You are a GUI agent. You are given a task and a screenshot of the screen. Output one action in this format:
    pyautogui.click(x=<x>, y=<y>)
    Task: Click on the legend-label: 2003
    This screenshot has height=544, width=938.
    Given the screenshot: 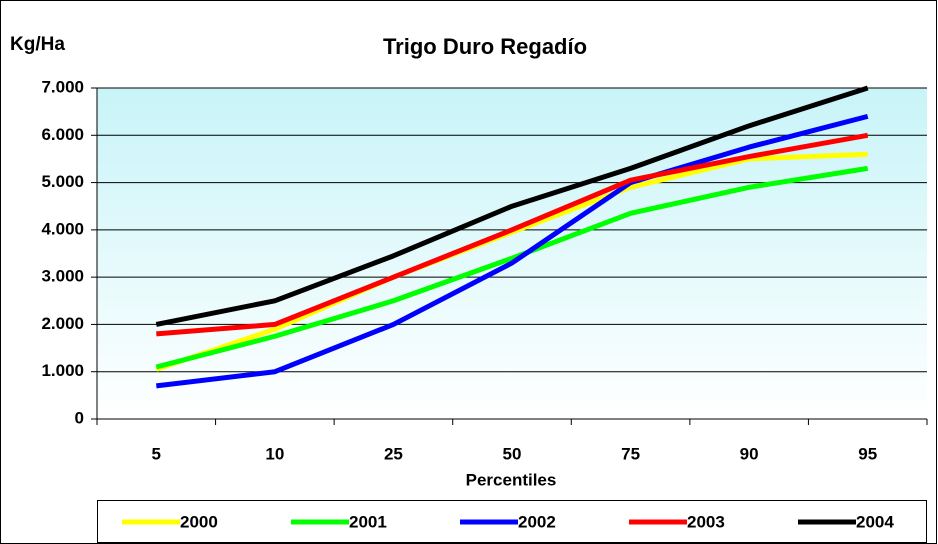 What is the action you would take?
    pyautogui.click(x=706, y=521)
    